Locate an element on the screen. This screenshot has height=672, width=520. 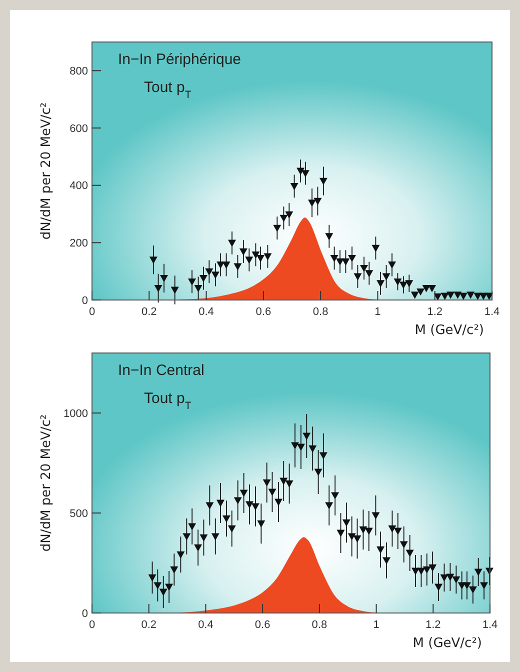
y-tick-label: 600 is located at coordinates (79, 128).